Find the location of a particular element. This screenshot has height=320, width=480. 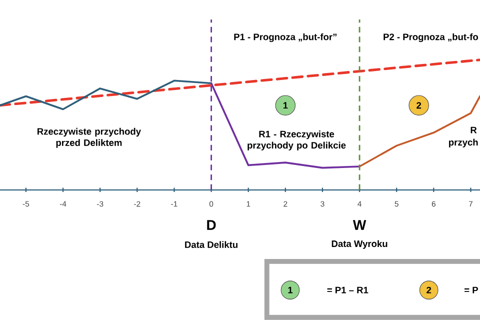

text: = P1 – R1 is located at coordinates (347, 290).